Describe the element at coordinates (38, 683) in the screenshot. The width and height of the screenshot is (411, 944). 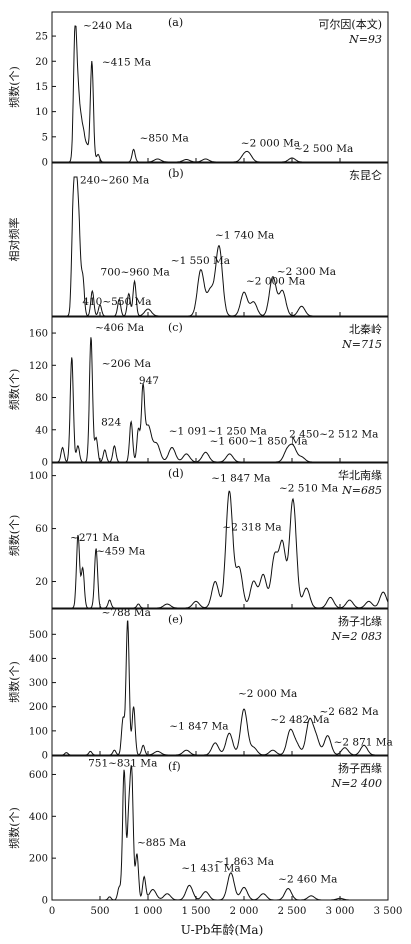
I see `y-tick-label: 300` at that location.